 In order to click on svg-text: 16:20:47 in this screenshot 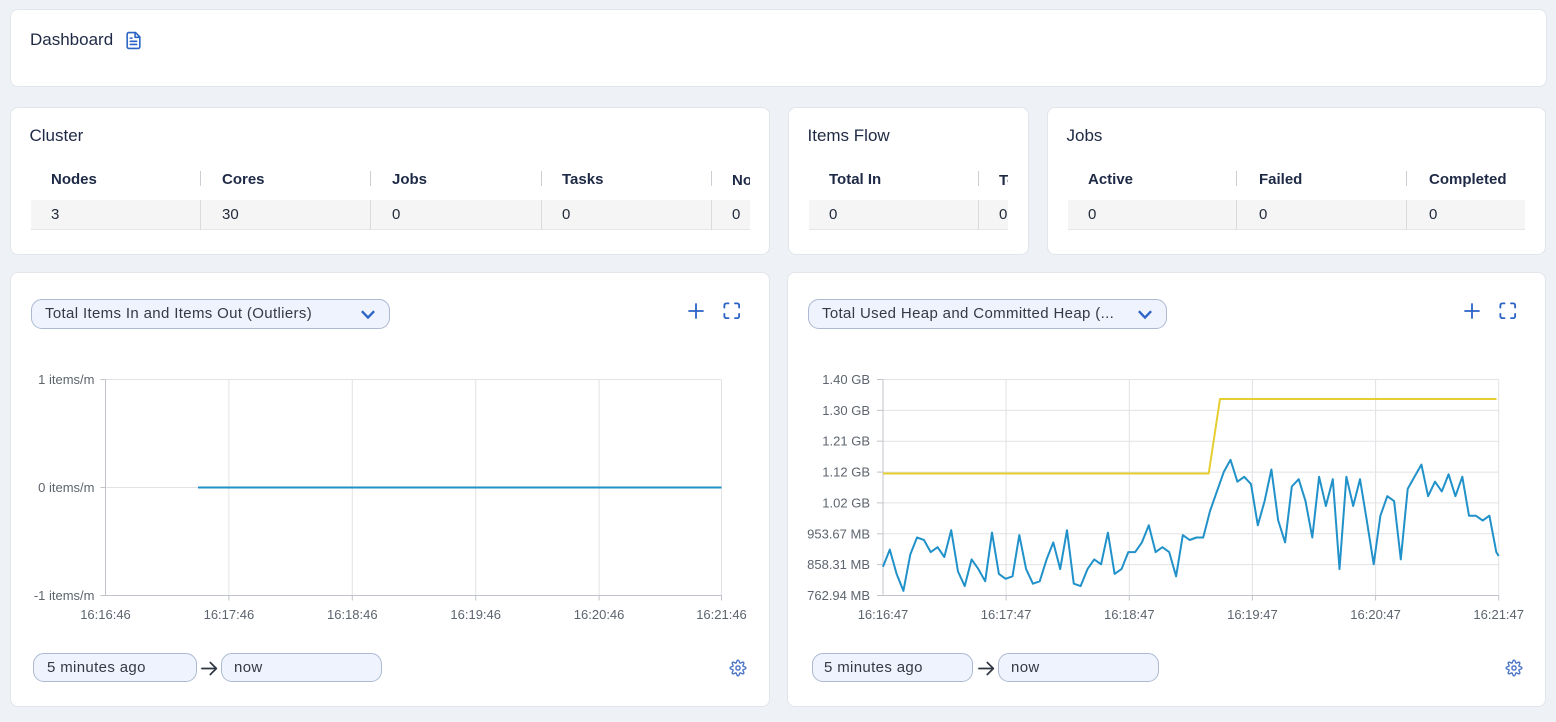, I will do `click(1375, 614)`.